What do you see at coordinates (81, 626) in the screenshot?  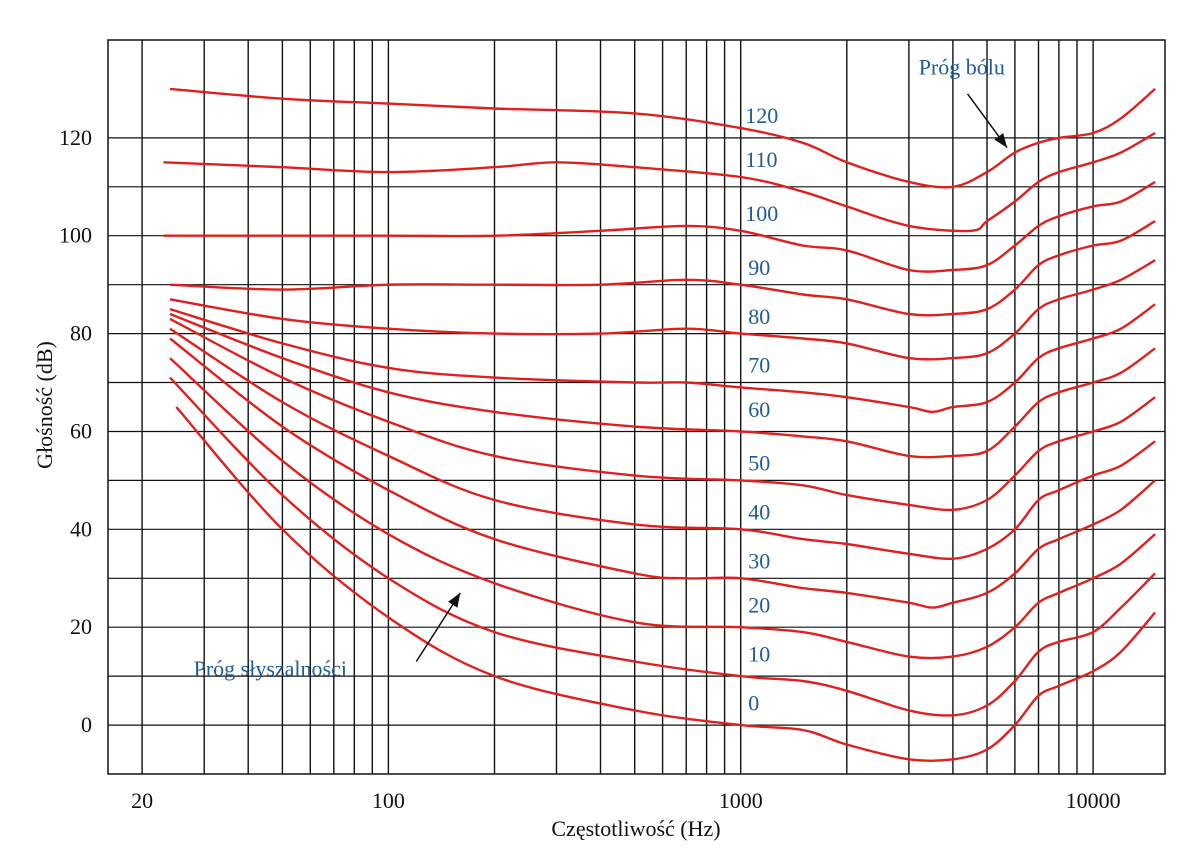 I see `y-tick-label: 20` at bounding box center [81, 626].